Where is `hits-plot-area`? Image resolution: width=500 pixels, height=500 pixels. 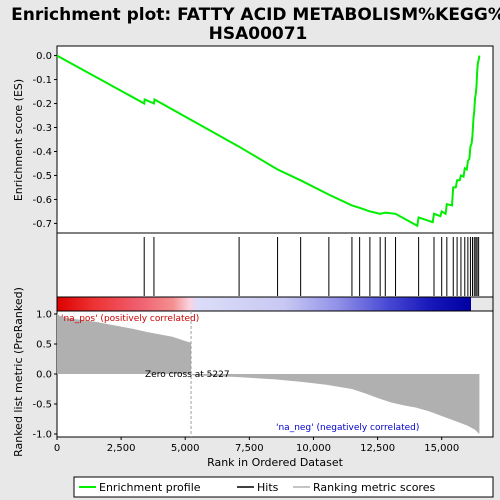 hits-plot-area is located at coordinates (275, 265).